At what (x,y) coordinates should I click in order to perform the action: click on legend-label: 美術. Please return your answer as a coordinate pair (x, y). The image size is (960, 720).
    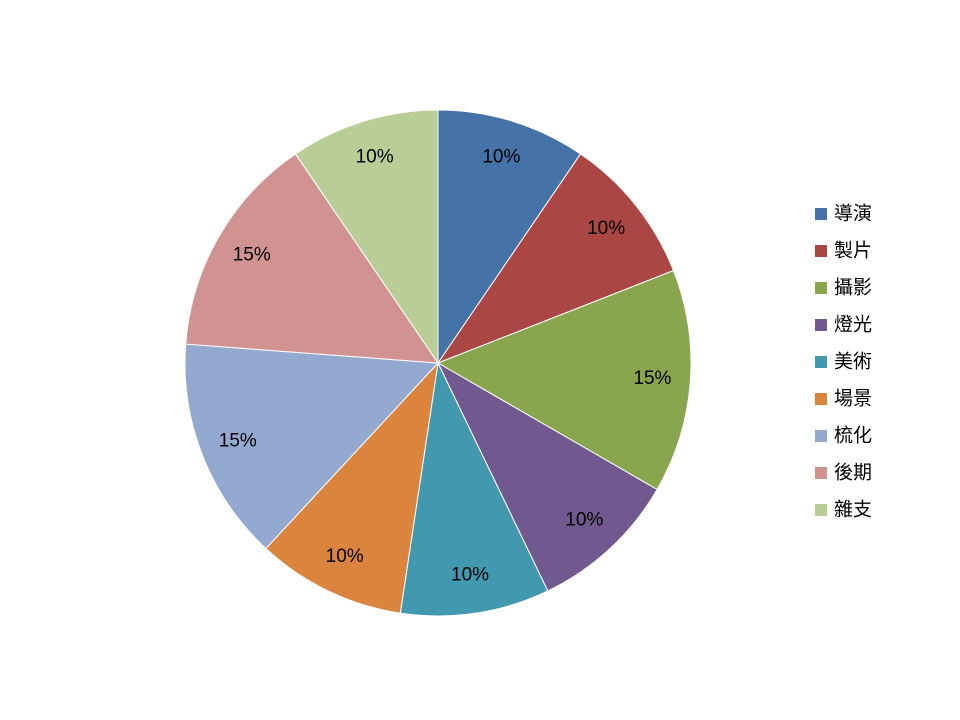
    Looking at the image, I should click on (853, 362).